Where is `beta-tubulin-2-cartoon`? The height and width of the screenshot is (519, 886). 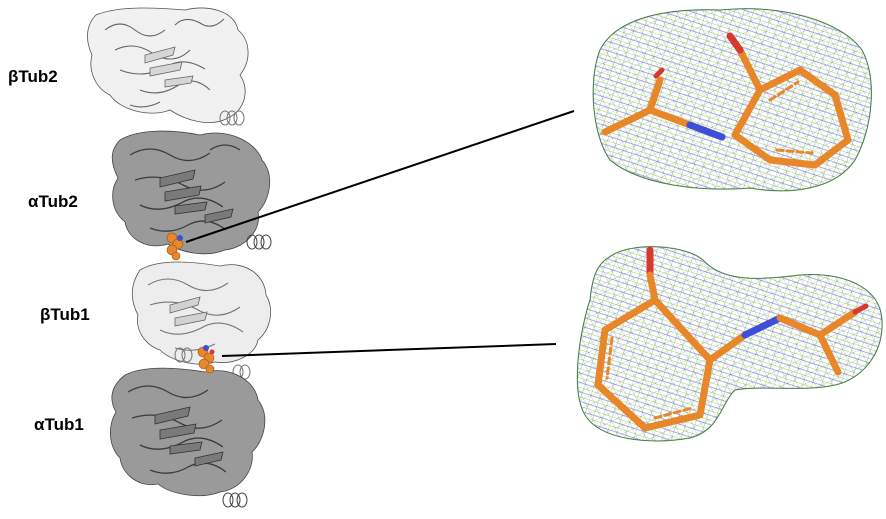 beta-tubulin-2-cartoon is located at coordinates (168, 66).